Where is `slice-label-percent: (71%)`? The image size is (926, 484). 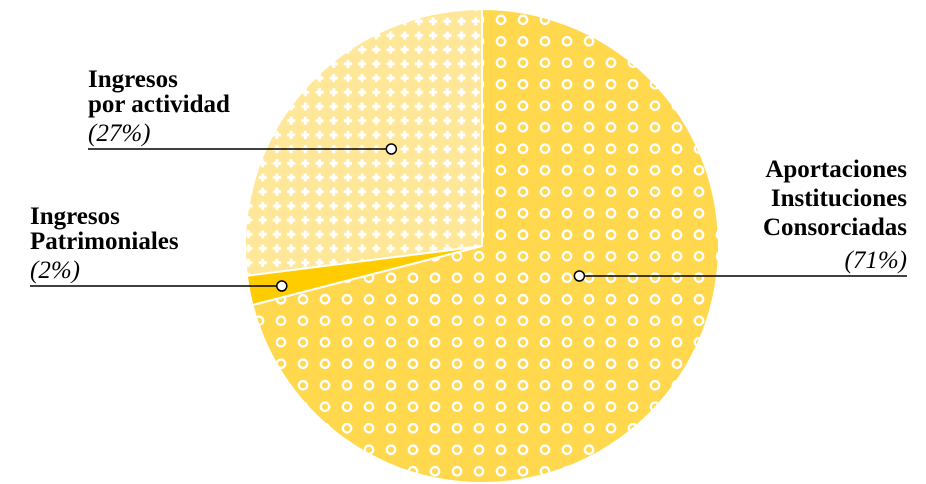 slice-label-percent: (71%) is located at coordinates (876, 260).